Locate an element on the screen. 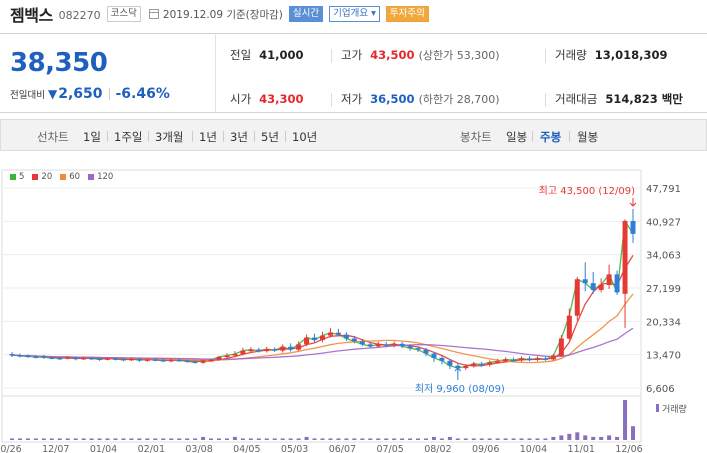 The height and width of the screenshot is (453, 707). legend-ma60: 60 is located at coordinates (70, 177).